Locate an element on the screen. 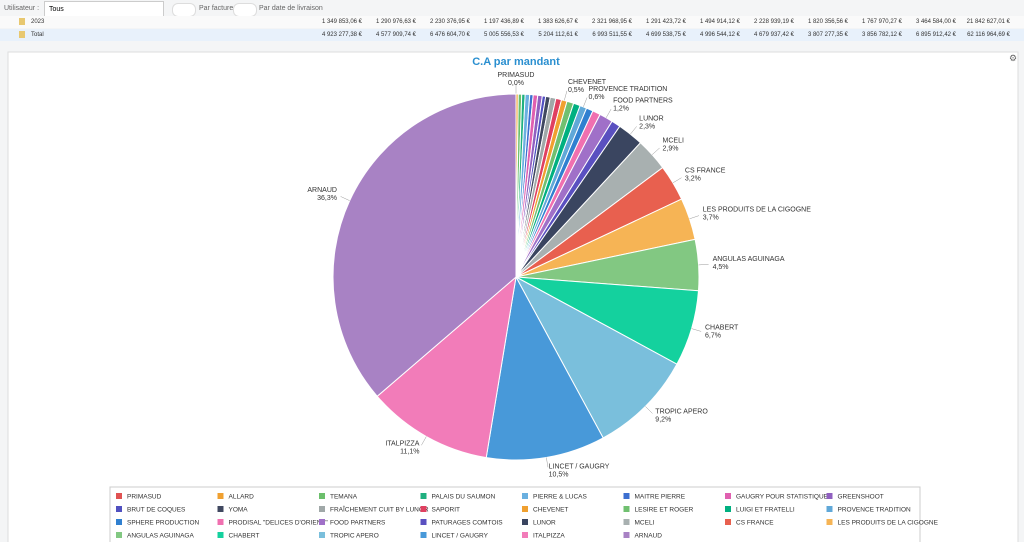  cell: 3 807 277,35 € is located at coordinates (827, 35).